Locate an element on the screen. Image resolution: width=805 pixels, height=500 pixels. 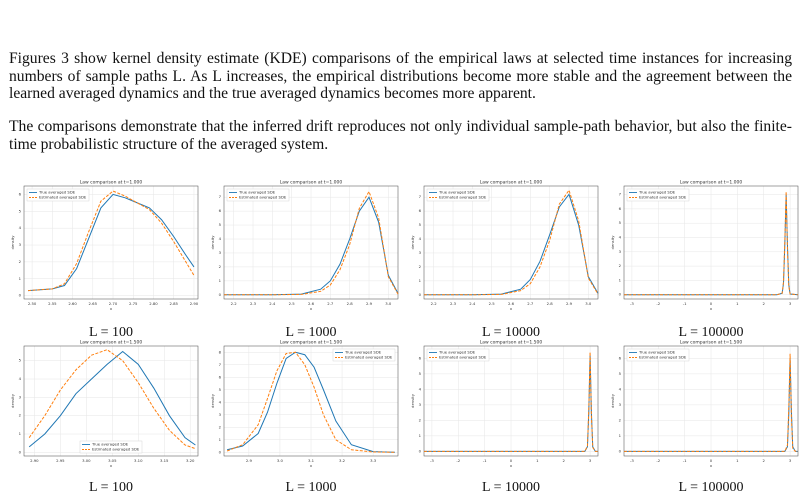
x-tick-label: -2 is located at coordinates (658, 303).